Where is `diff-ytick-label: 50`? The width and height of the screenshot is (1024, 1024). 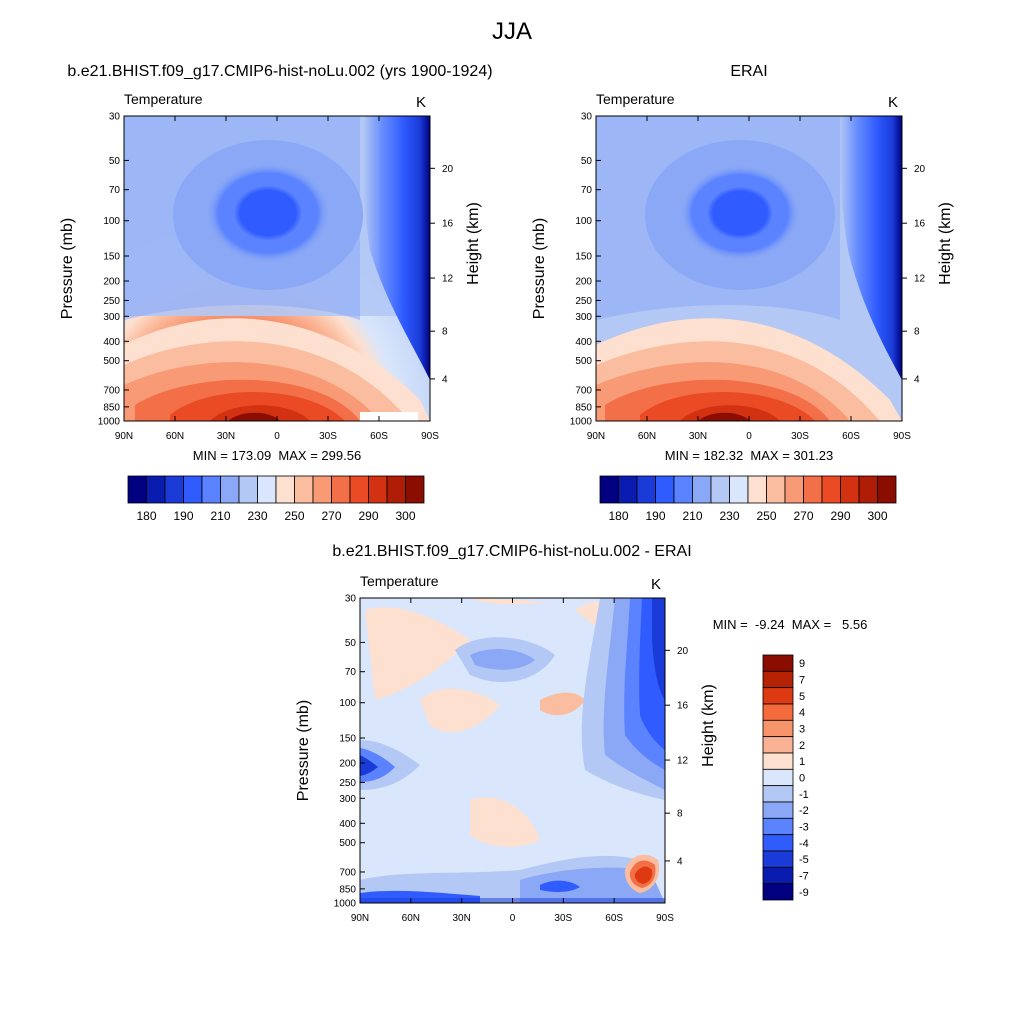 diff-ytick-label: 50 is located at coordinates (351, 643).